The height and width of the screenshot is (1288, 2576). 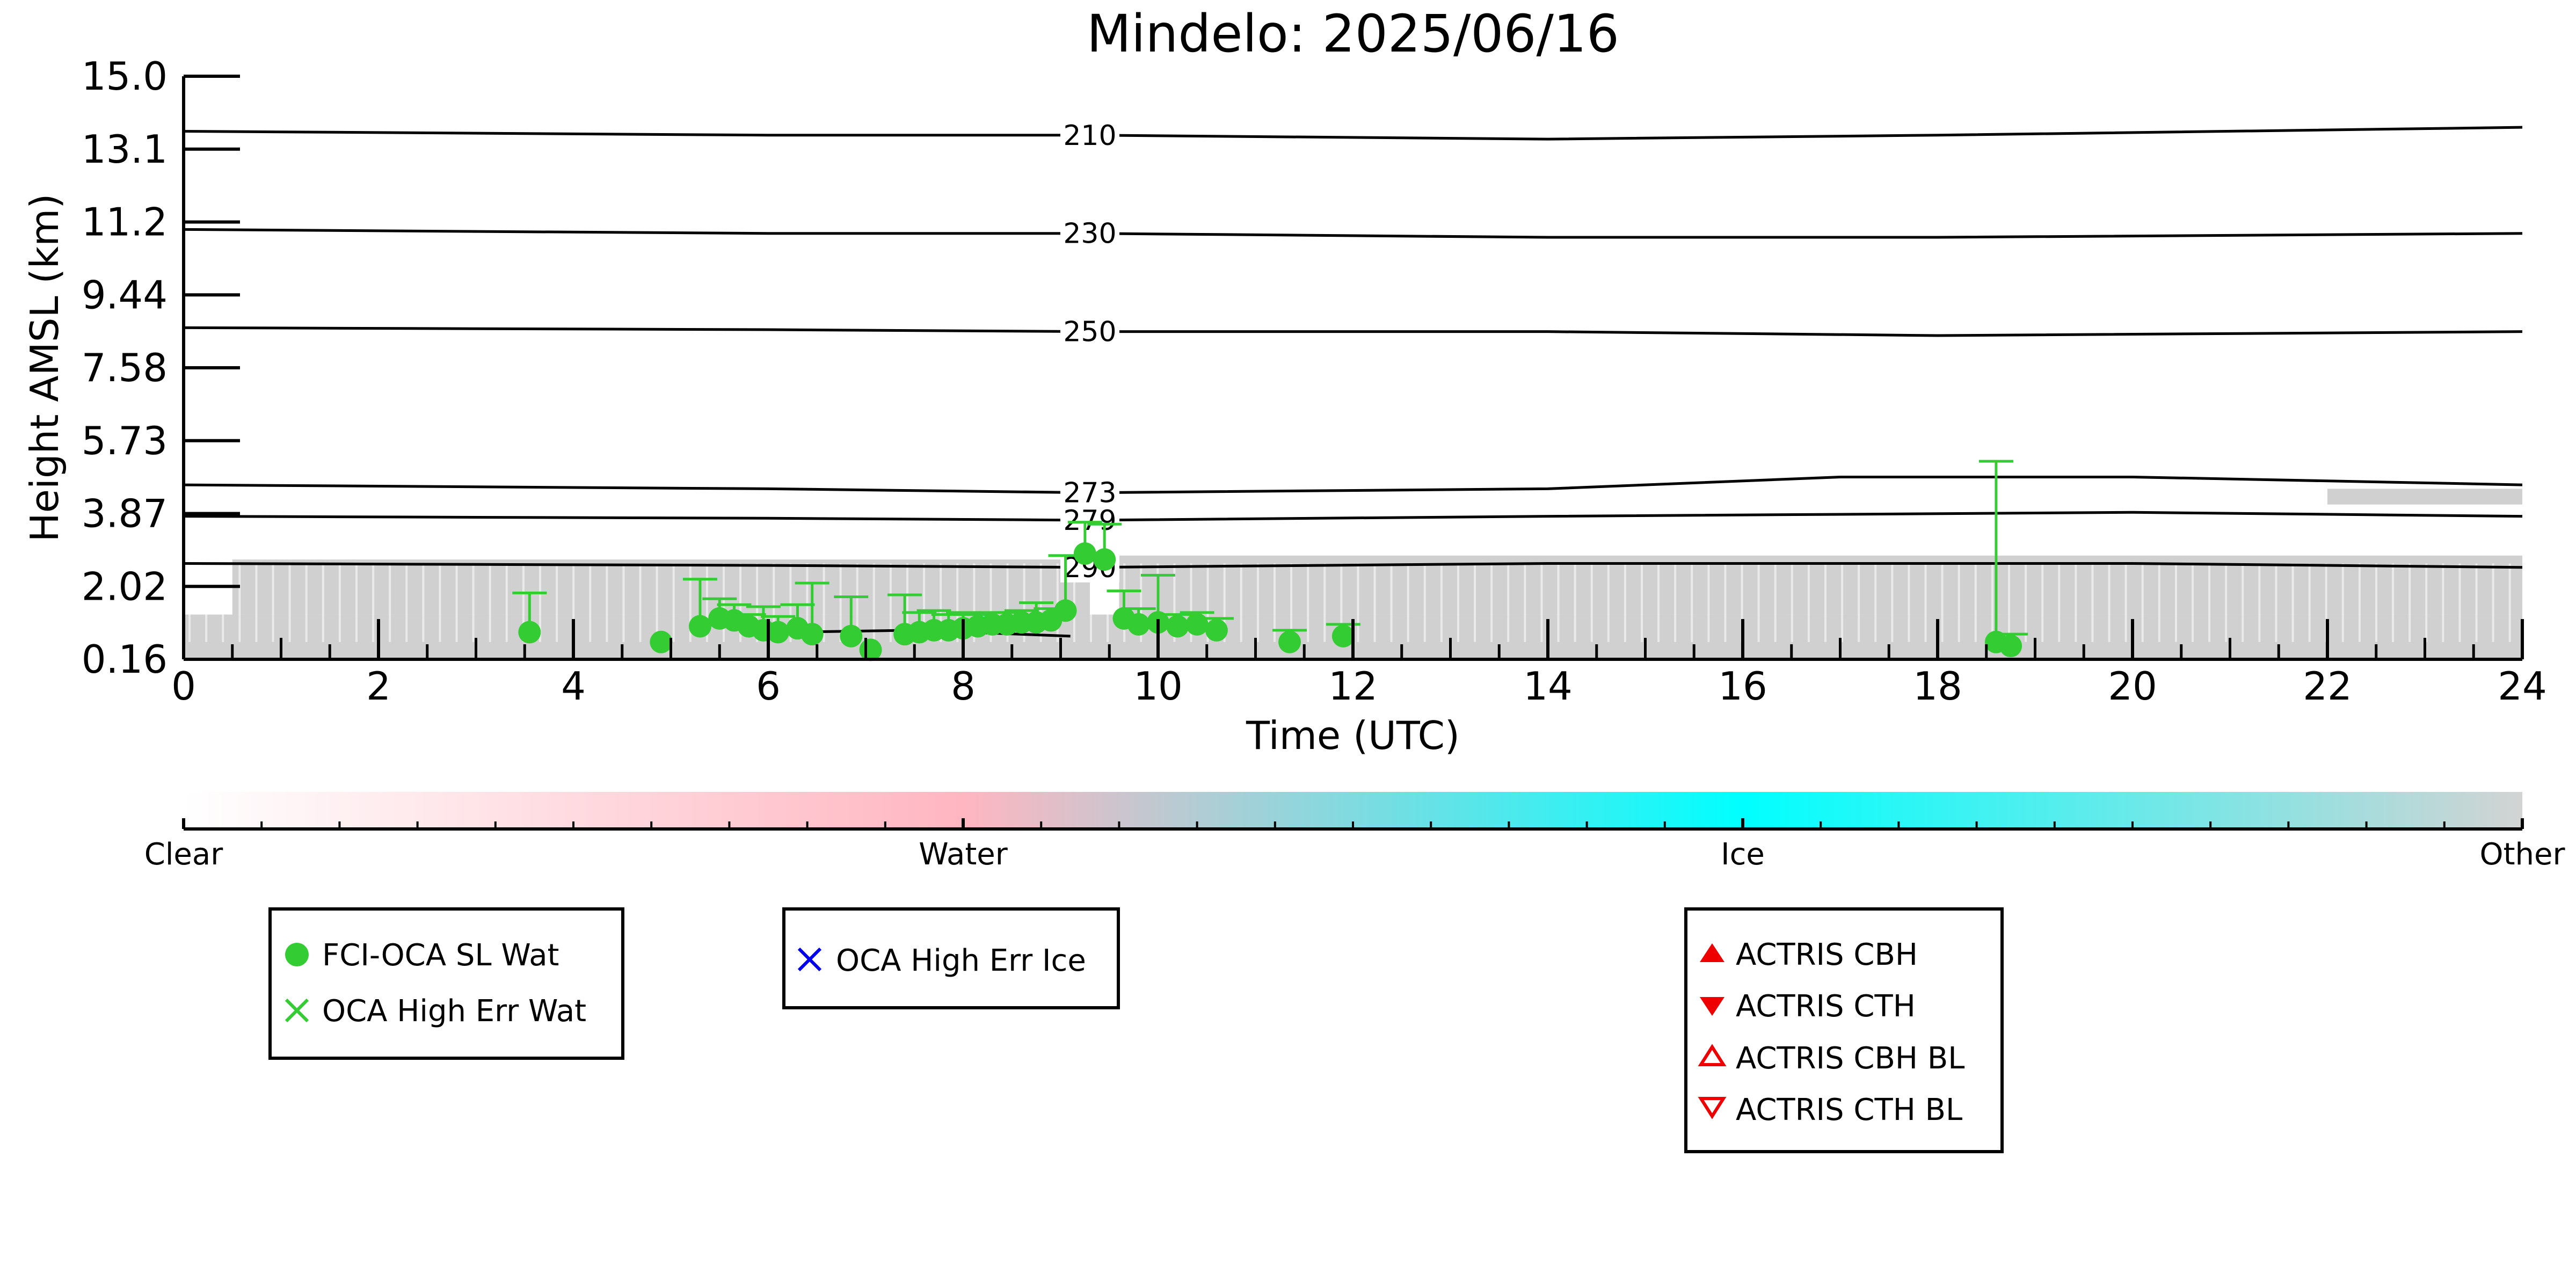 I want to click on legend-marker-triangle-down-open, so click(x=1712, y=1108).